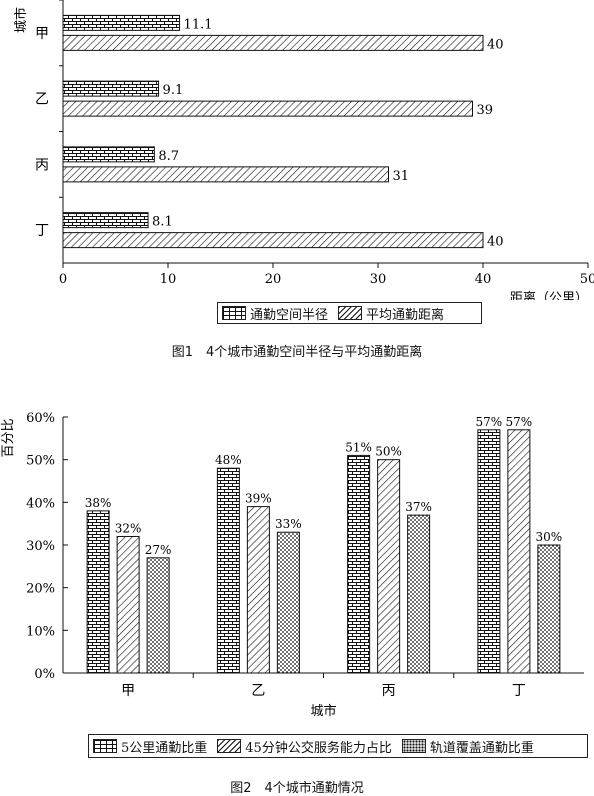 Image resolution: width=594 pixels, height=796 pixels. What do you see at coordinates (198, 24) in the screenshot?
I see `data-label: 11.1` at bounding box center [198, 24].